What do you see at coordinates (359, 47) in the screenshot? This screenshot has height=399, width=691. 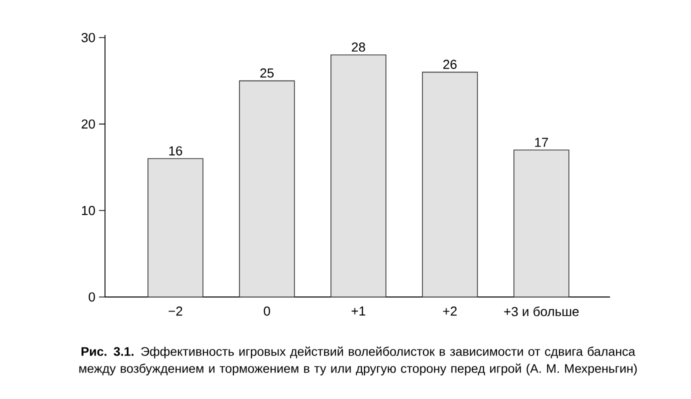 I see `data-label: 28` at bounding box center [359, 47].